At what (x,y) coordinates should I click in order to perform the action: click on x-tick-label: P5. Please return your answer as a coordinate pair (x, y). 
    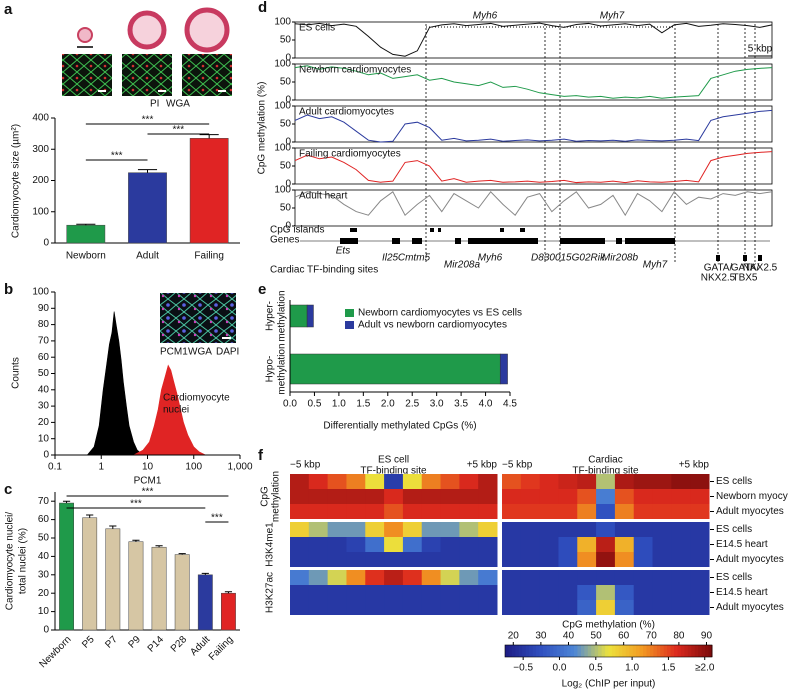
    Looking at the image, I should click on (88, 642).